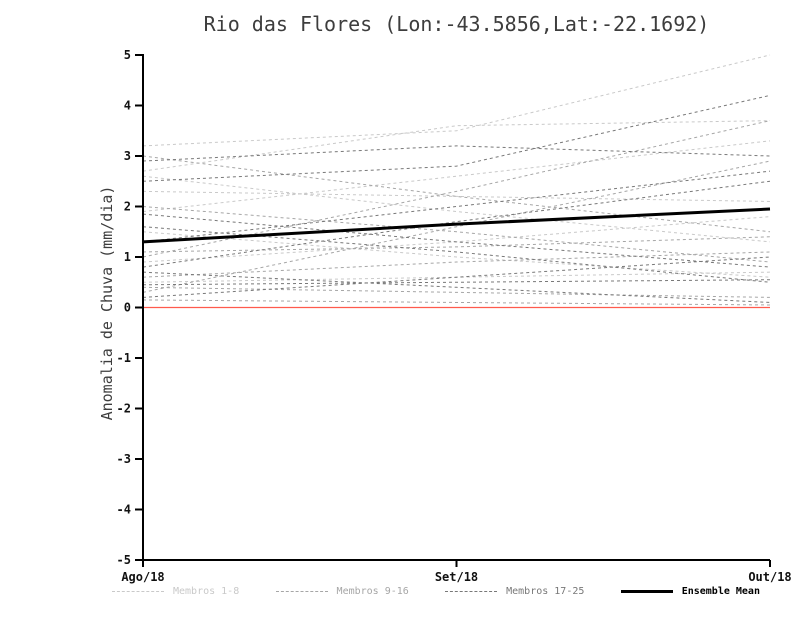  Describe the element at coordinates (206, 591) in the screenshot. I see `legend-label-membros-1-8: Membros 1-8` at that location.